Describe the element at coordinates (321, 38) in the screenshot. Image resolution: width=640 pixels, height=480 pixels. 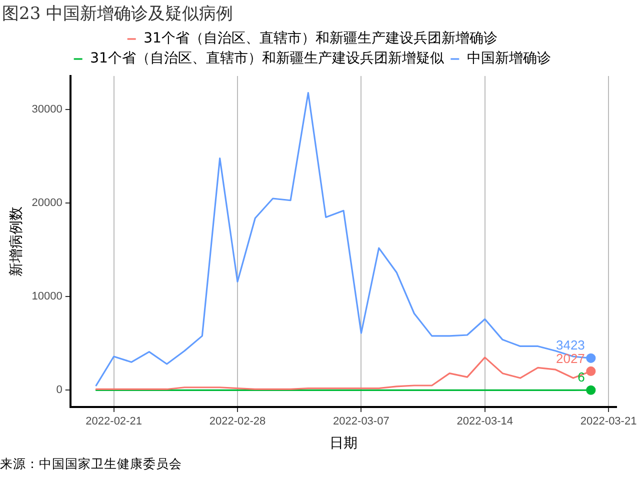
I see `legend-label: 31个省（自治区、直辖市）和新疆生产建设兵团新增确诊` at that location.